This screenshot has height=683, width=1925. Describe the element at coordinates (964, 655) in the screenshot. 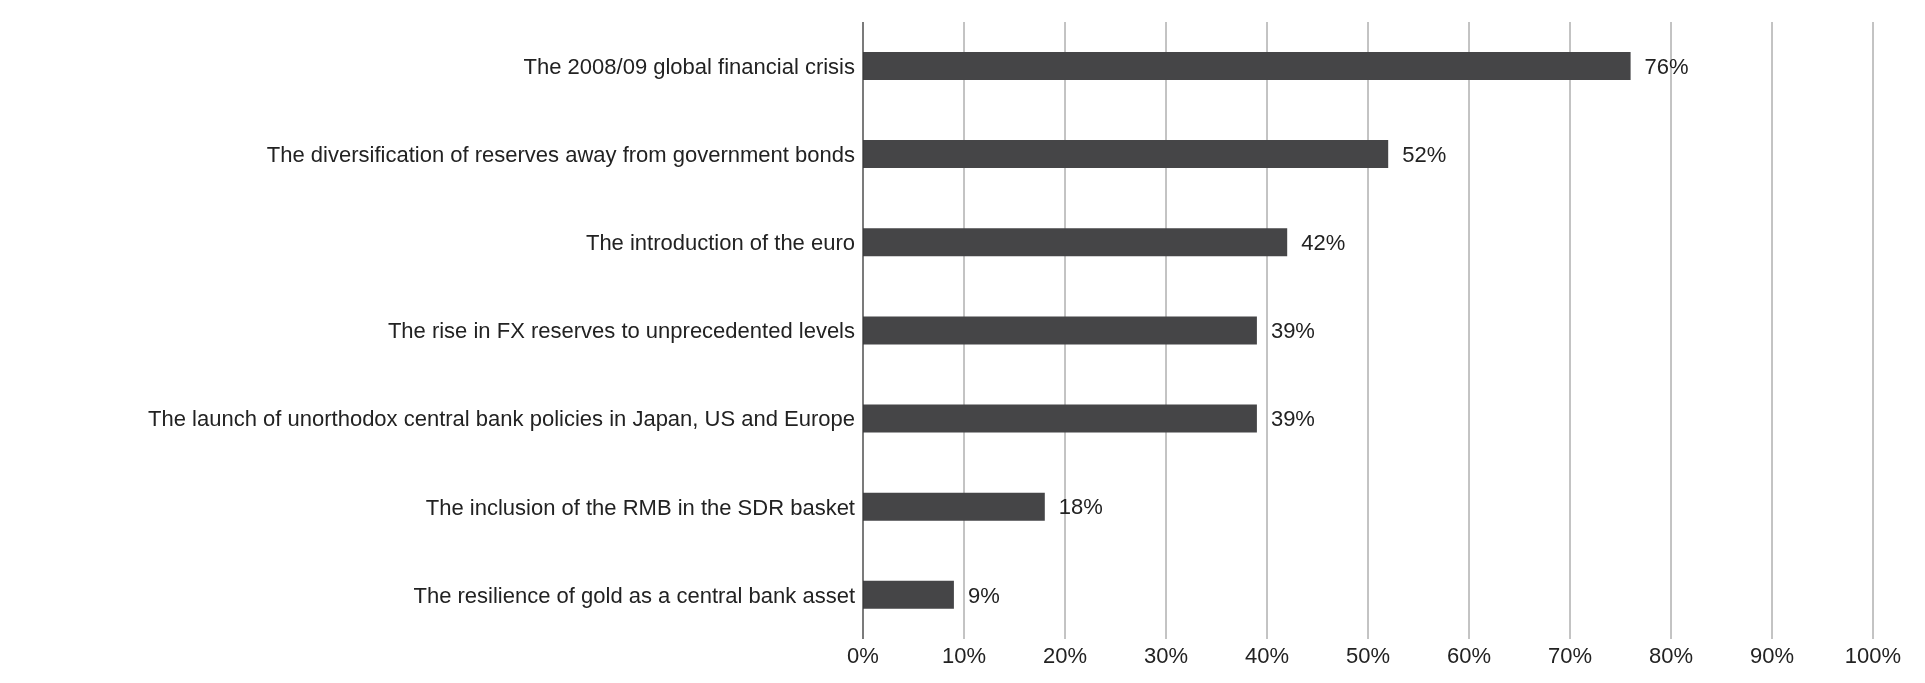

I see `x-tick-label: 10%` at that location.